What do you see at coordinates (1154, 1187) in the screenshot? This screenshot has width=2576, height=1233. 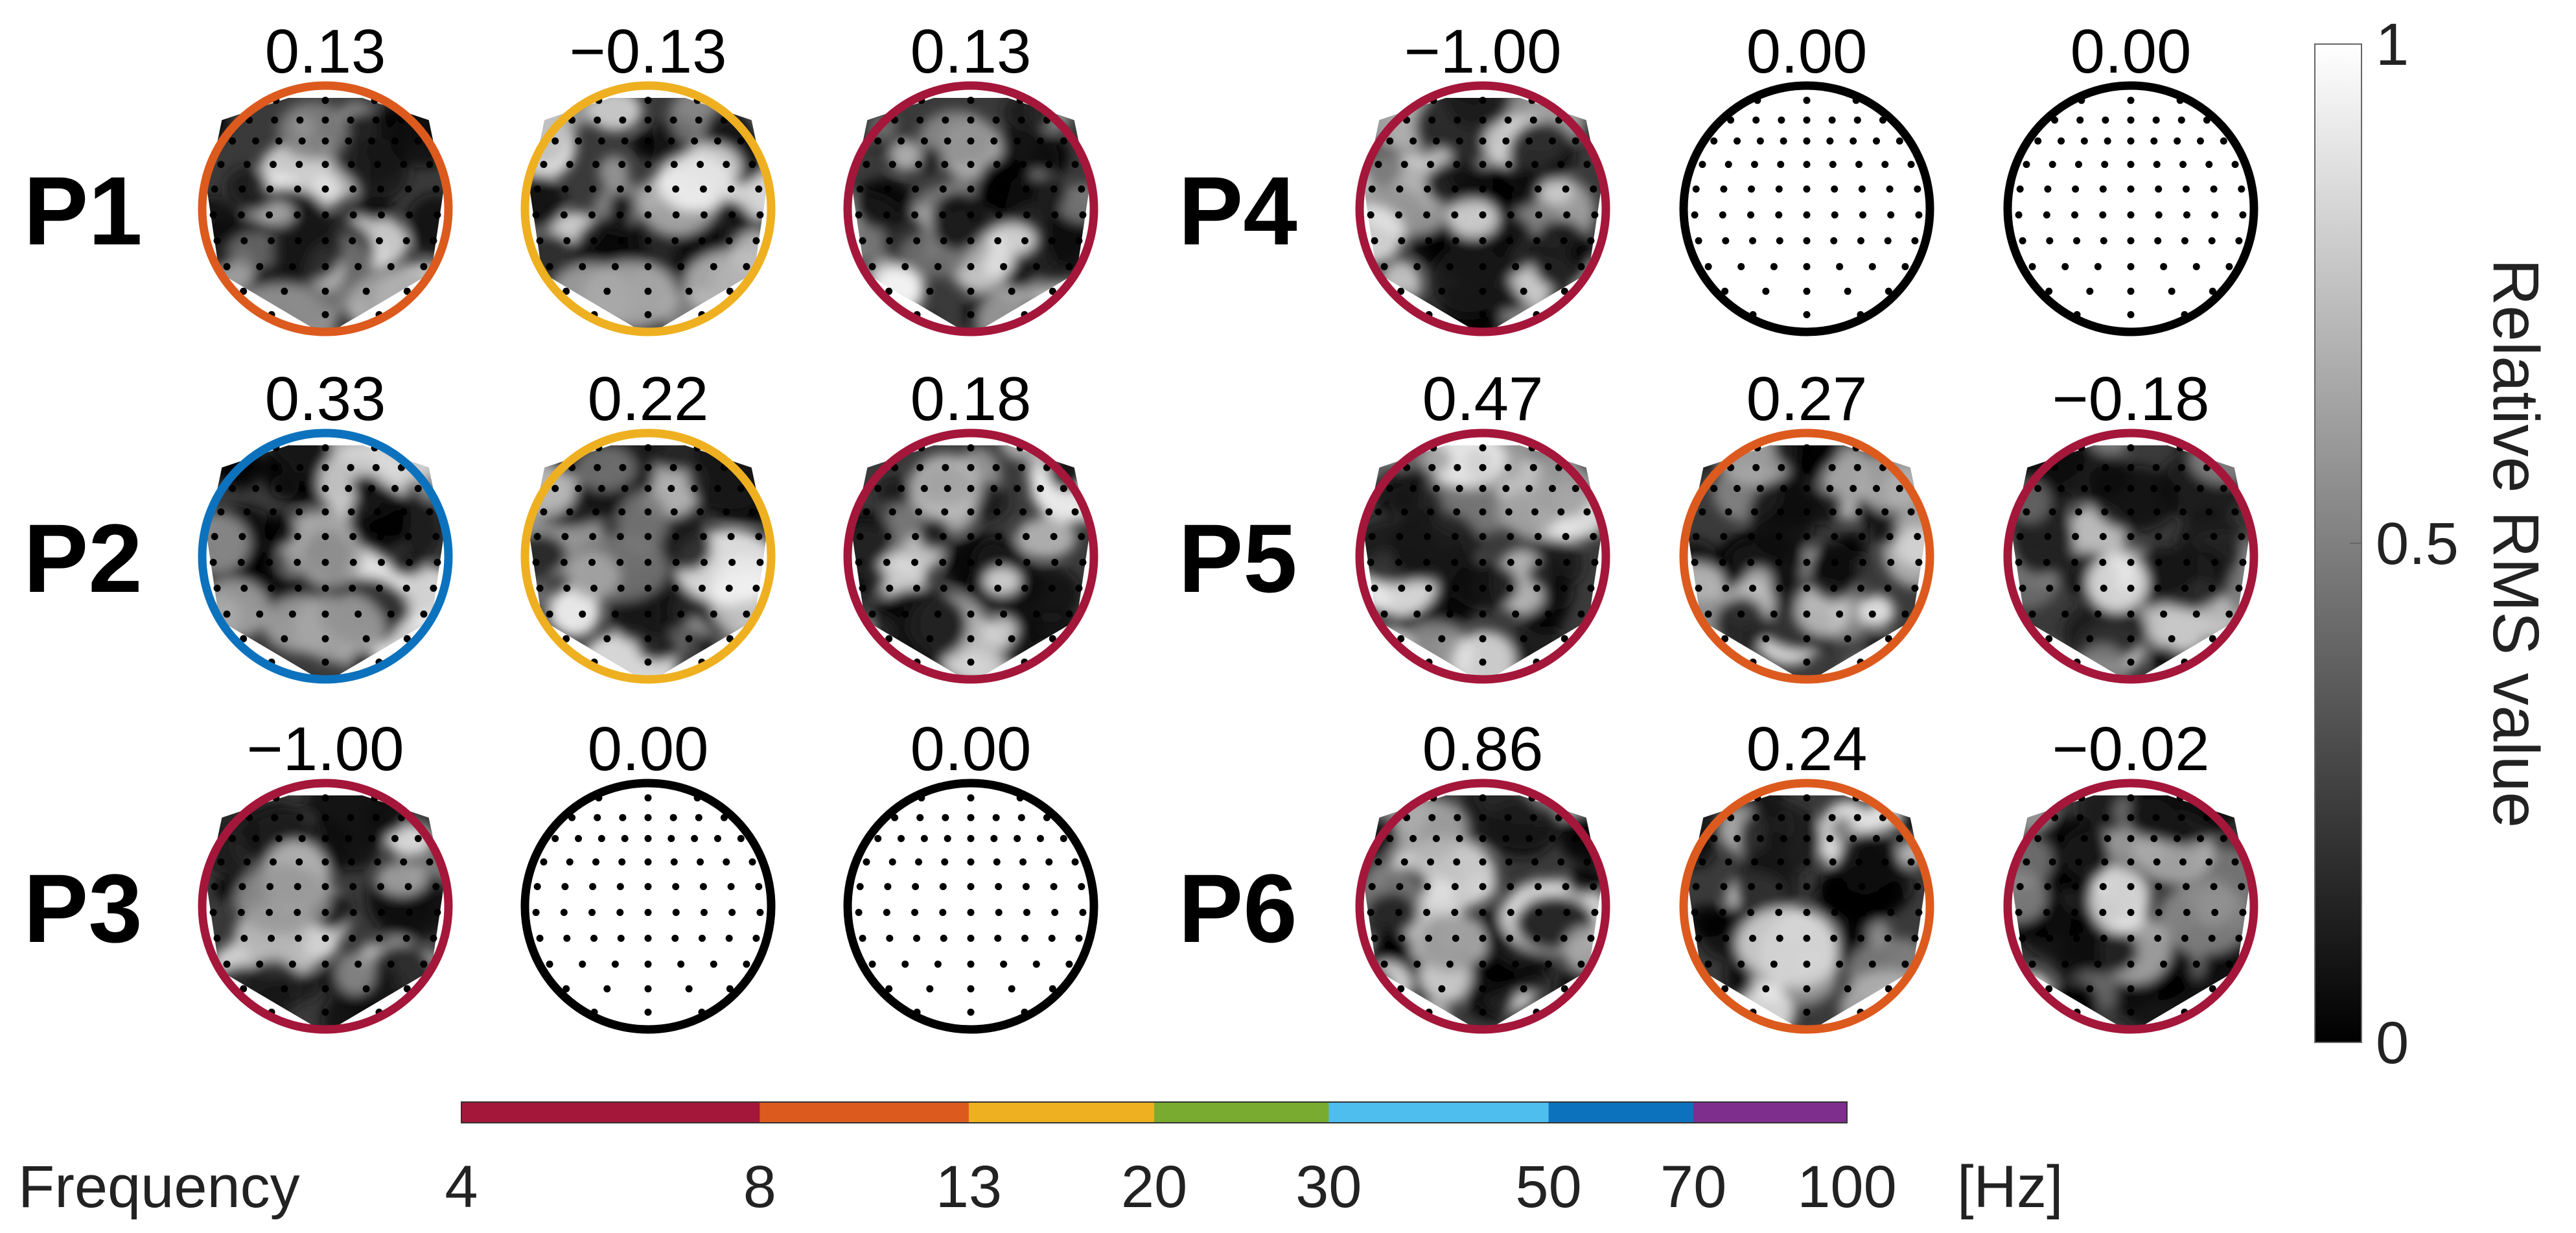 I see `frequency-tick: 20` at bounding box center [1154, 1187].